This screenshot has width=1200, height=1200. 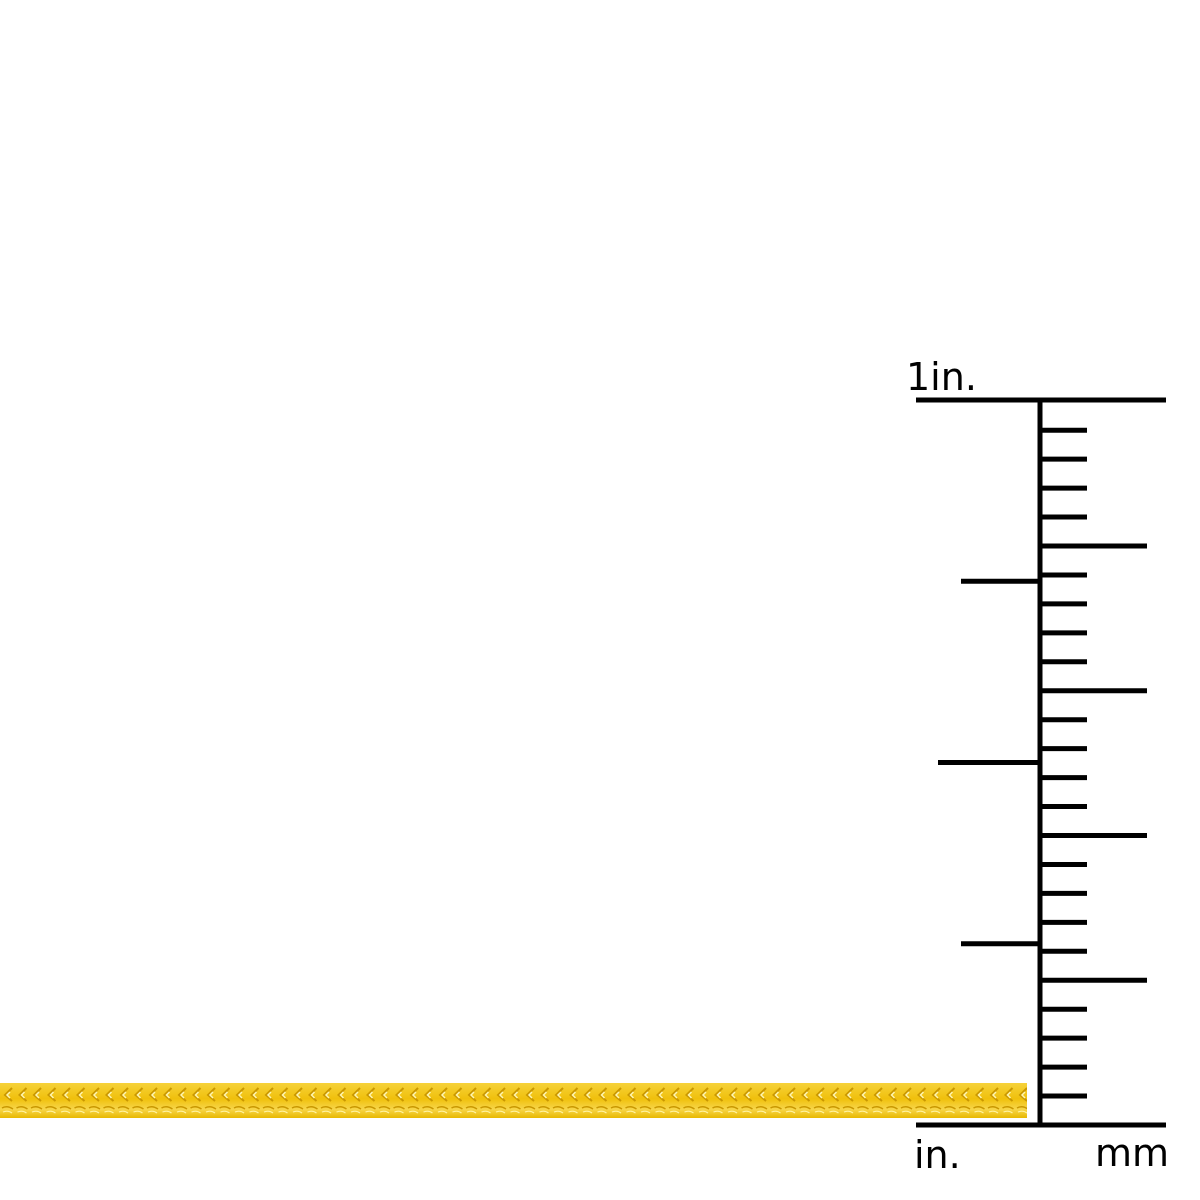 What do you see at coordinates (941, 377) in the screenshot?
I see `ruler-top-label: 1in.` at bounding box center [941, 377].